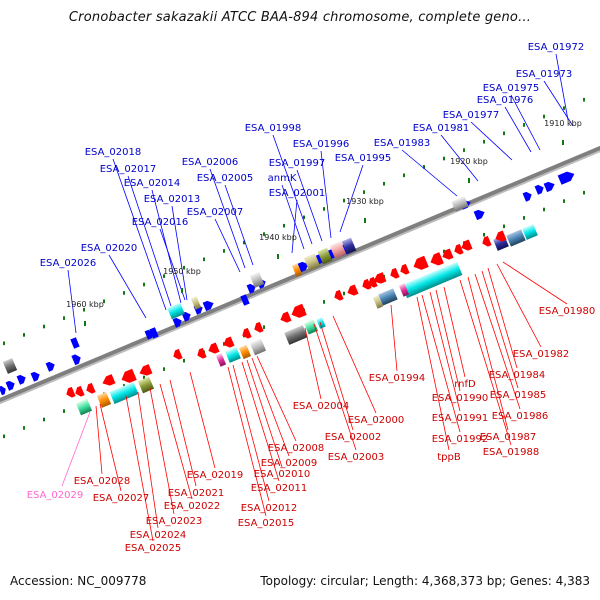 The width and height of the screenshot is (600, 600). I want to click on gene-label-forward: ESA_01972, so click(556, 47).